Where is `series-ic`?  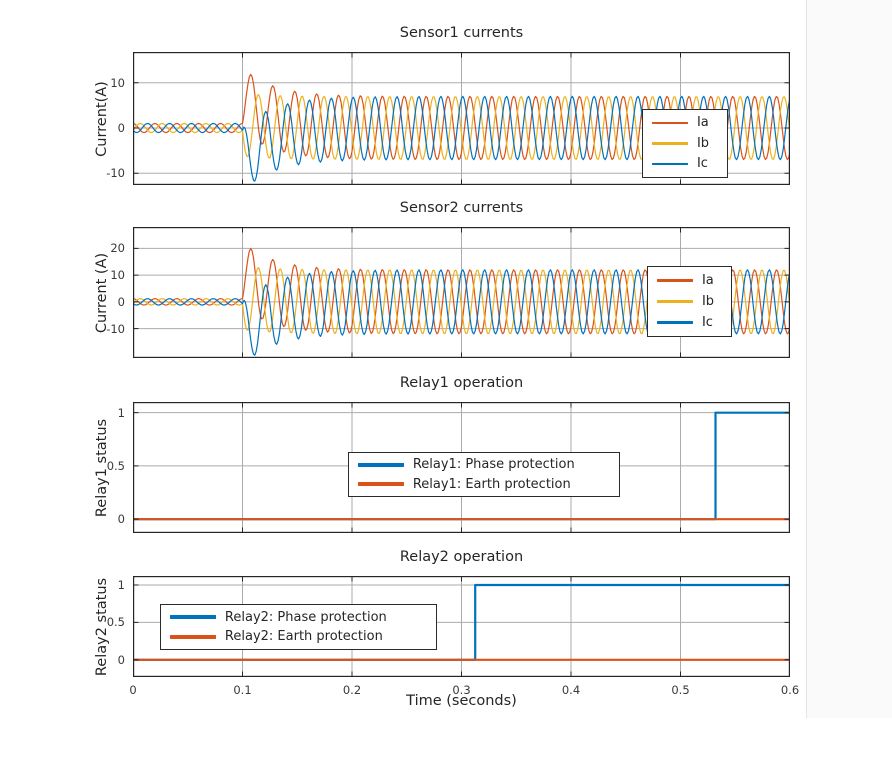 series-ic is located at coordinates (461, 138).